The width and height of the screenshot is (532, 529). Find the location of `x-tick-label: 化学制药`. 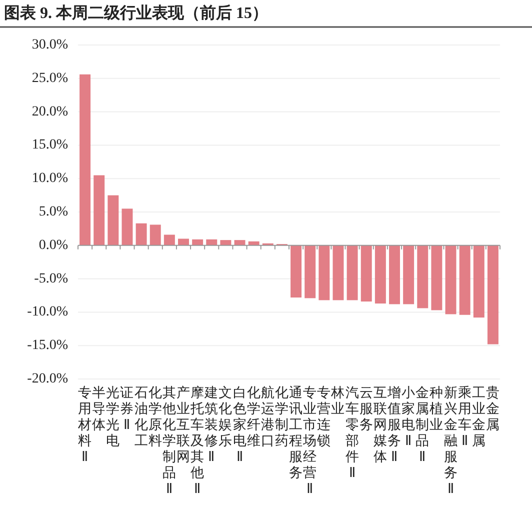

x-tick-label: 化学制药 is located at coordinates (281, 416).